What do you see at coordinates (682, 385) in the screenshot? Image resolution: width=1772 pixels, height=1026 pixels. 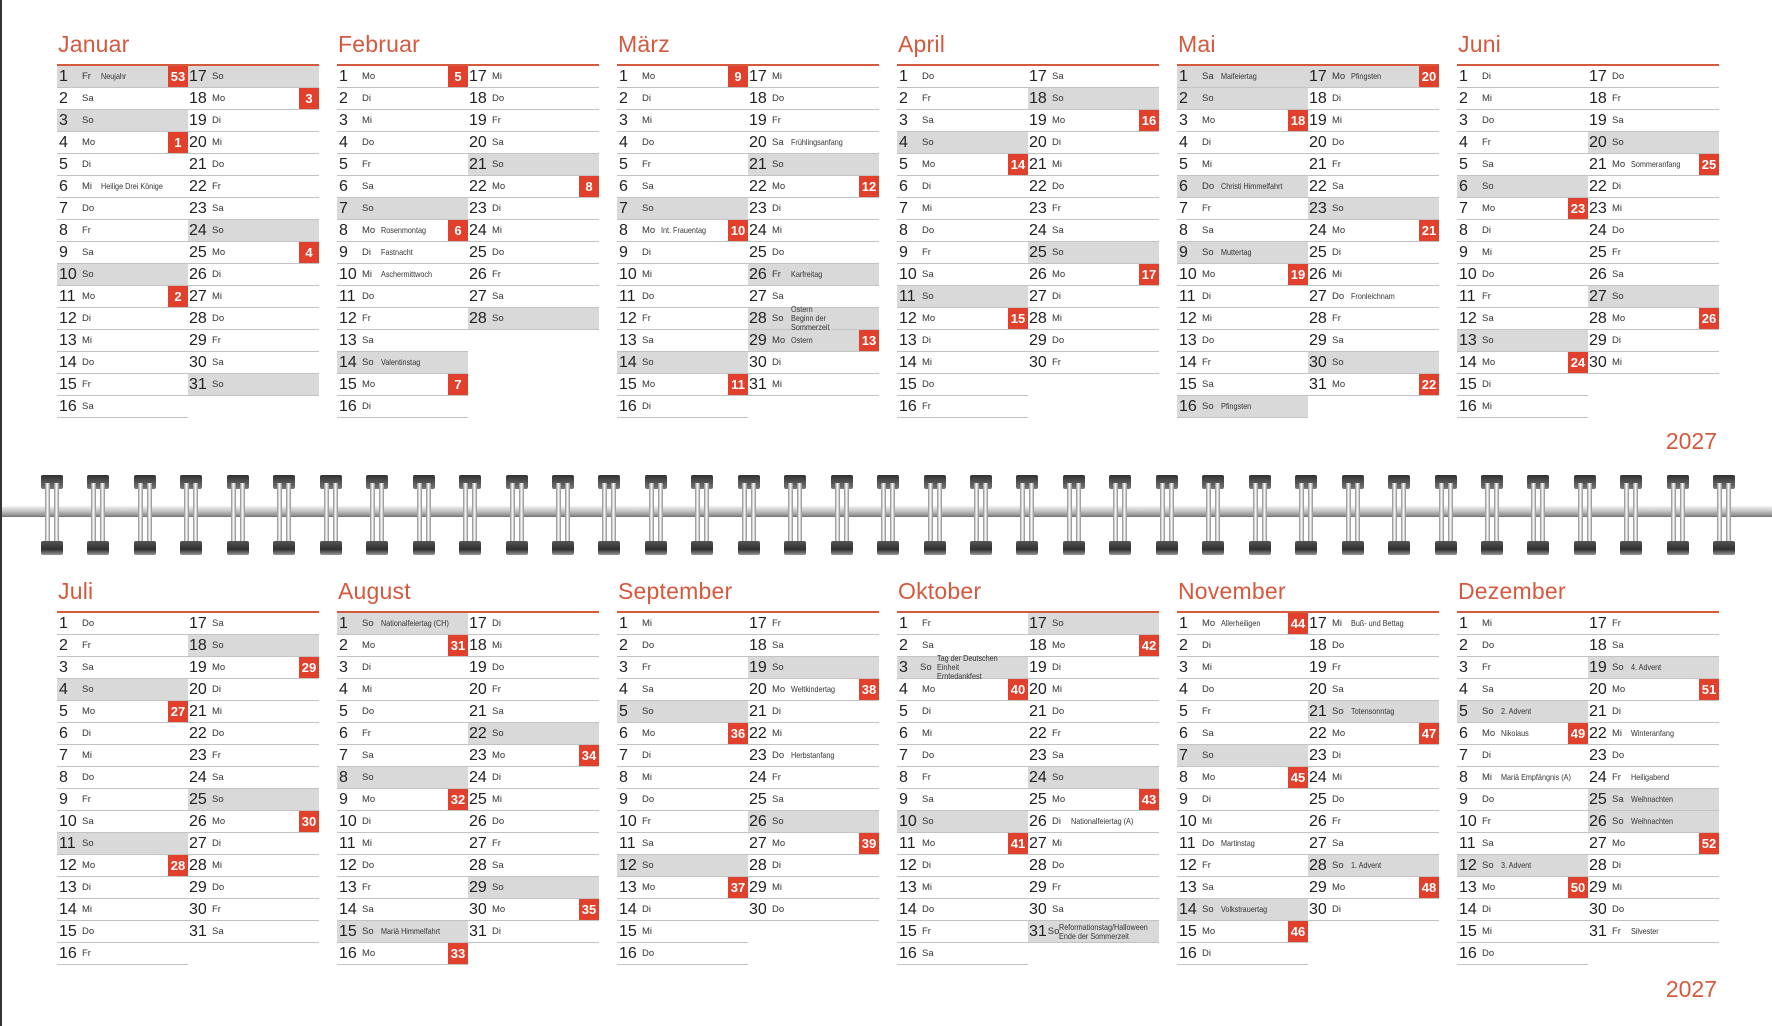 I see `day-row: 15 Mo 11` at bounding box center [682, 385].